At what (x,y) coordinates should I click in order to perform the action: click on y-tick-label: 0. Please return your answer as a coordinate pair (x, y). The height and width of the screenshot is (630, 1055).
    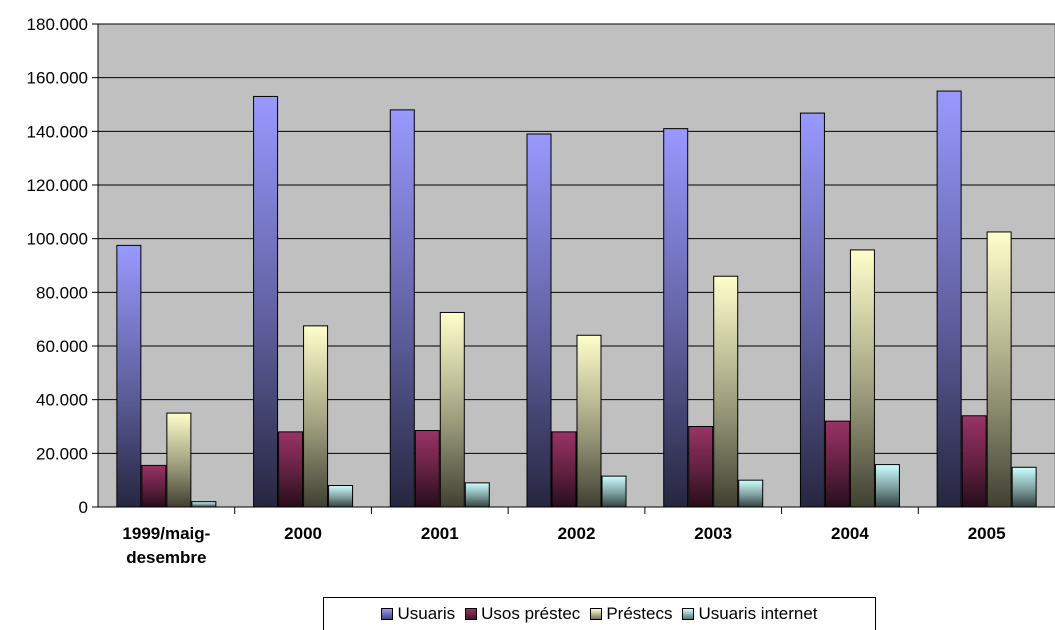
    Looking at the image, I should click on (83, 507).